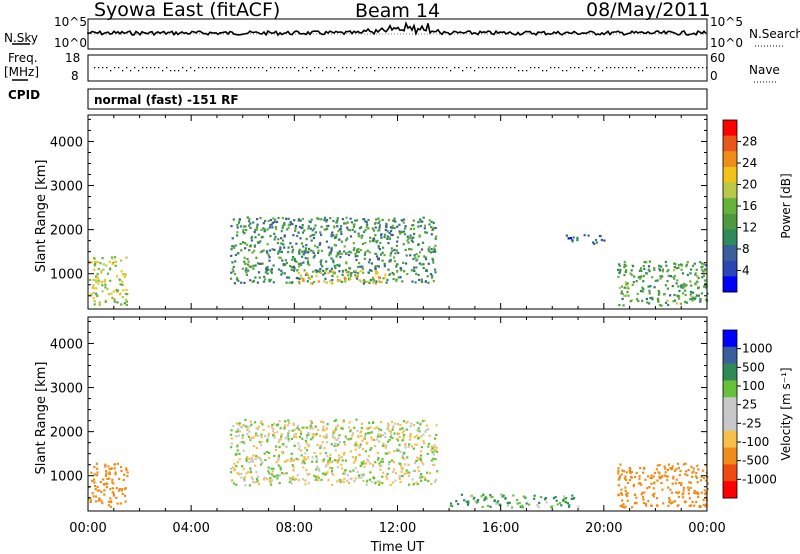 The image size is (800, 554). I want to click on freq-tick-top: 18, so click(73, 58).